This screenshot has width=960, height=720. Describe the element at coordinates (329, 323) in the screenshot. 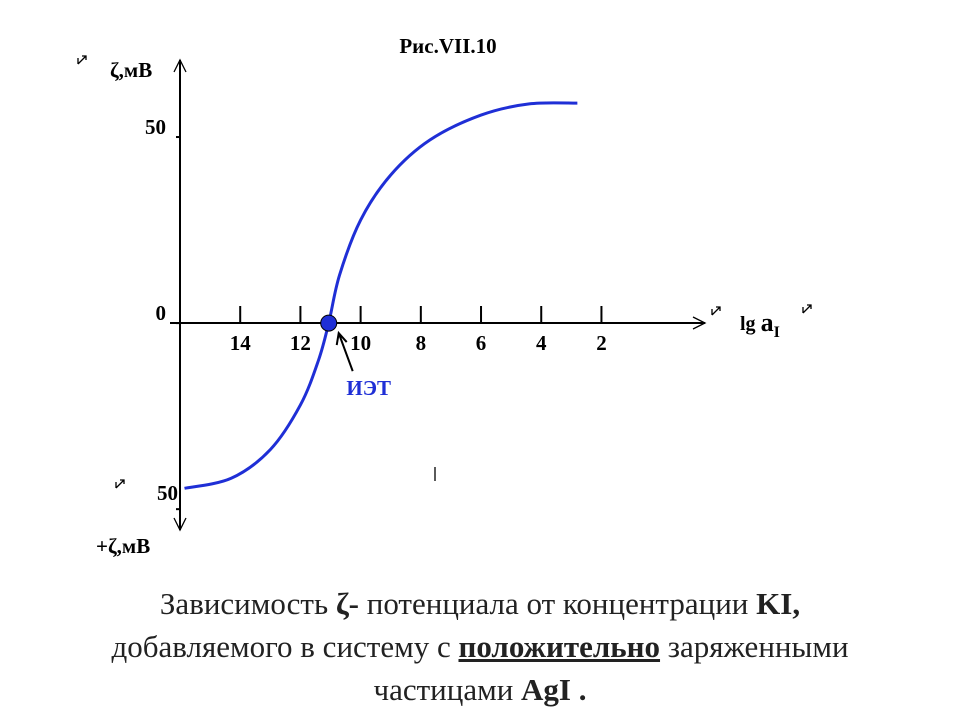

I see `iep-point` at that location.